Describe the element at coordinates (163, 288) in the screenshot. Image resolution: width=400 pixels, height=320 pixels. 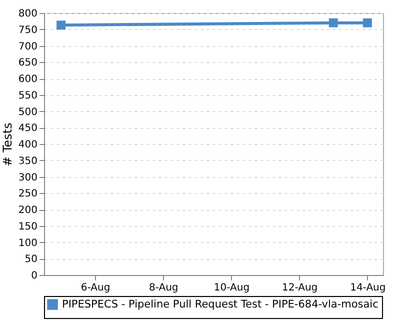
I see `x-tick-label: 8-Aug` at that location.